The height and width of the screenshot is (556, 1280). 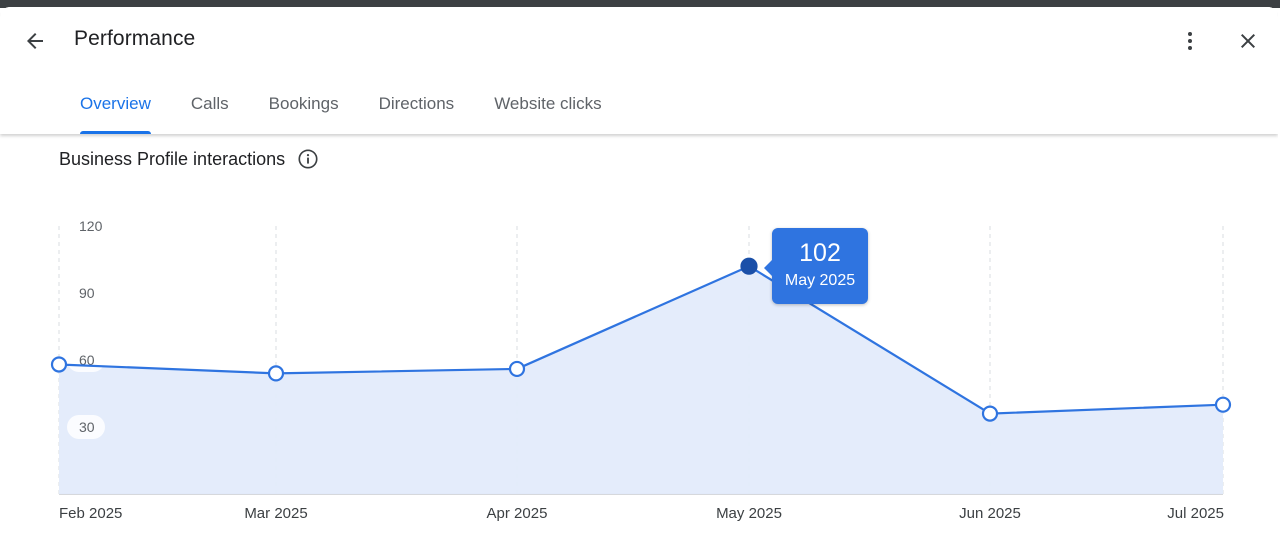 What do you see at coordinates (749, 266) in the screenshot?
I see `data-point-may-2025` at bounding box center [749, 266].